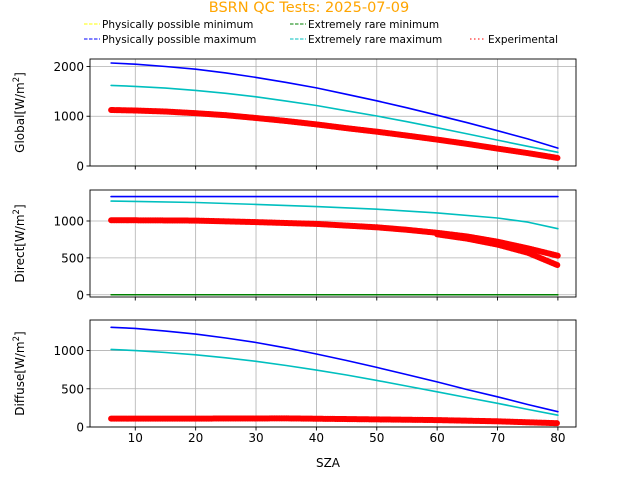  Describe the element at coordinates (19, 373) in the screenshot. I see `y-axis-label: Diffuse[W/m2]` at that location.